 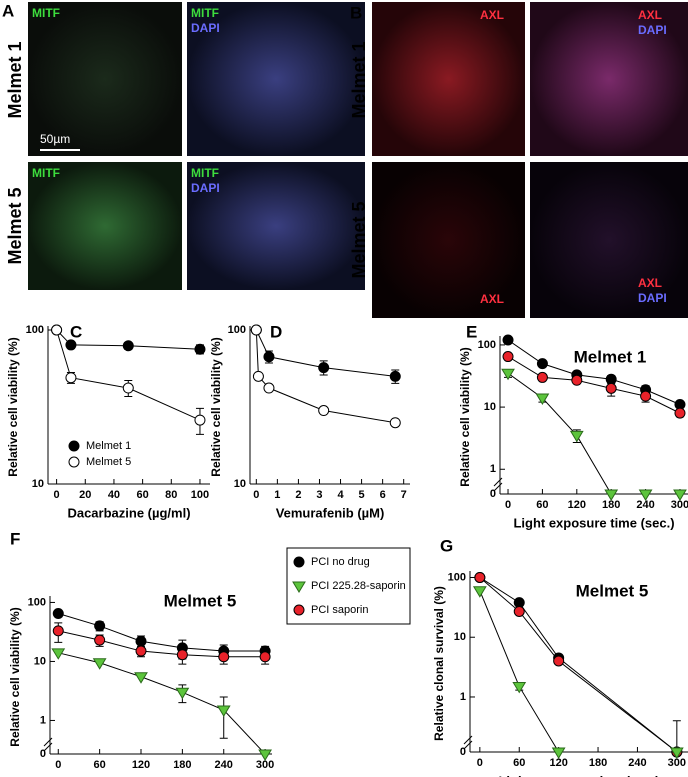 What do you see at coordinates (200, 600) in the screenshot?
I see `chart-title: Melmet 5` at bounding box center [200, 600].